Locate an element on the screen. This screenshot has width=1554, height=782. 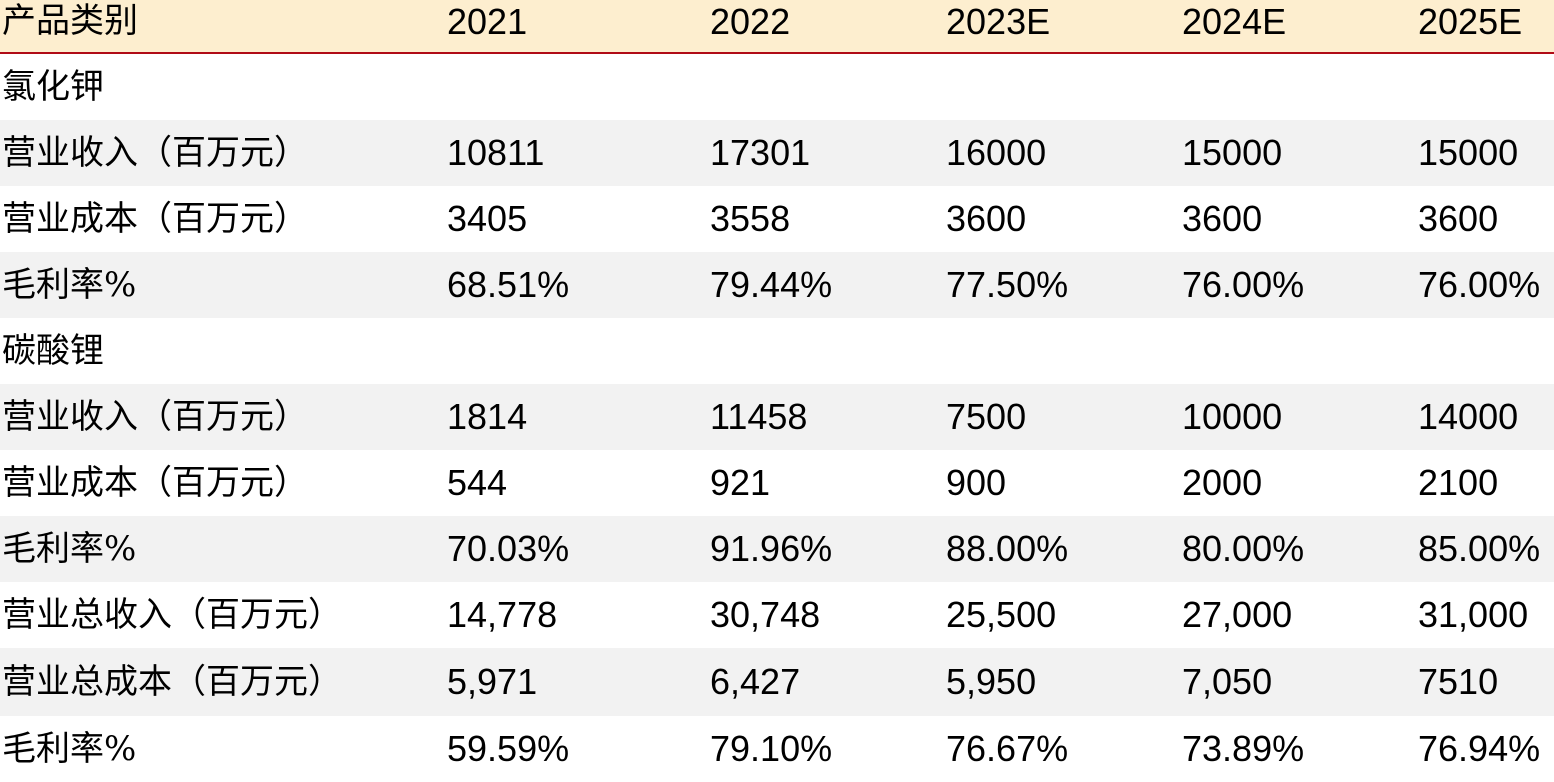
table-cell: 921 is located at coordinates (740, 482).